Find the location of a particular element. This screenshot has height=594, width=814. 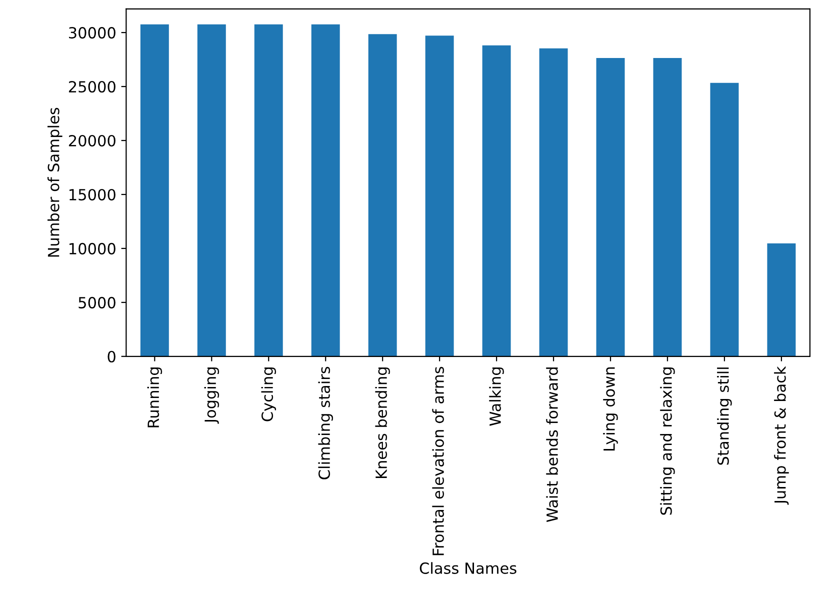

x-tick-label: Lying down is located at coordinates (610, 408).